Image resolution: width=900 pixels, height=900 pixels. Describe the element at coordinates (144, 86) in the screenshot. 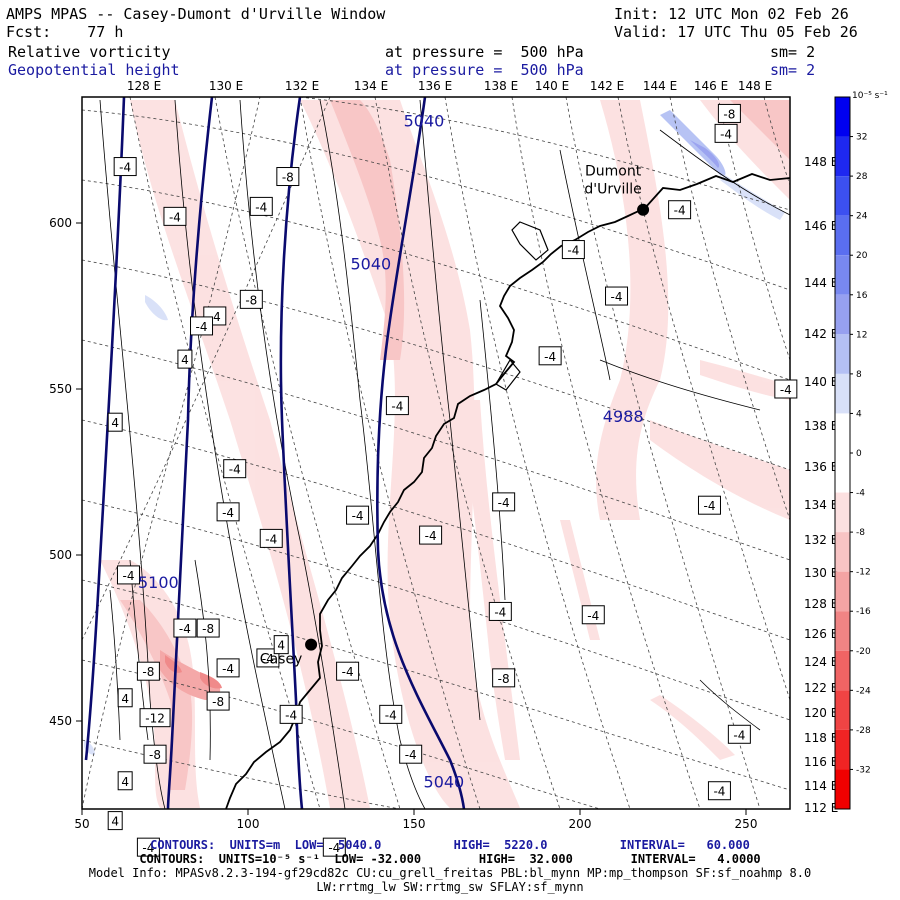

I see `lon-label: 128 E` at that location.